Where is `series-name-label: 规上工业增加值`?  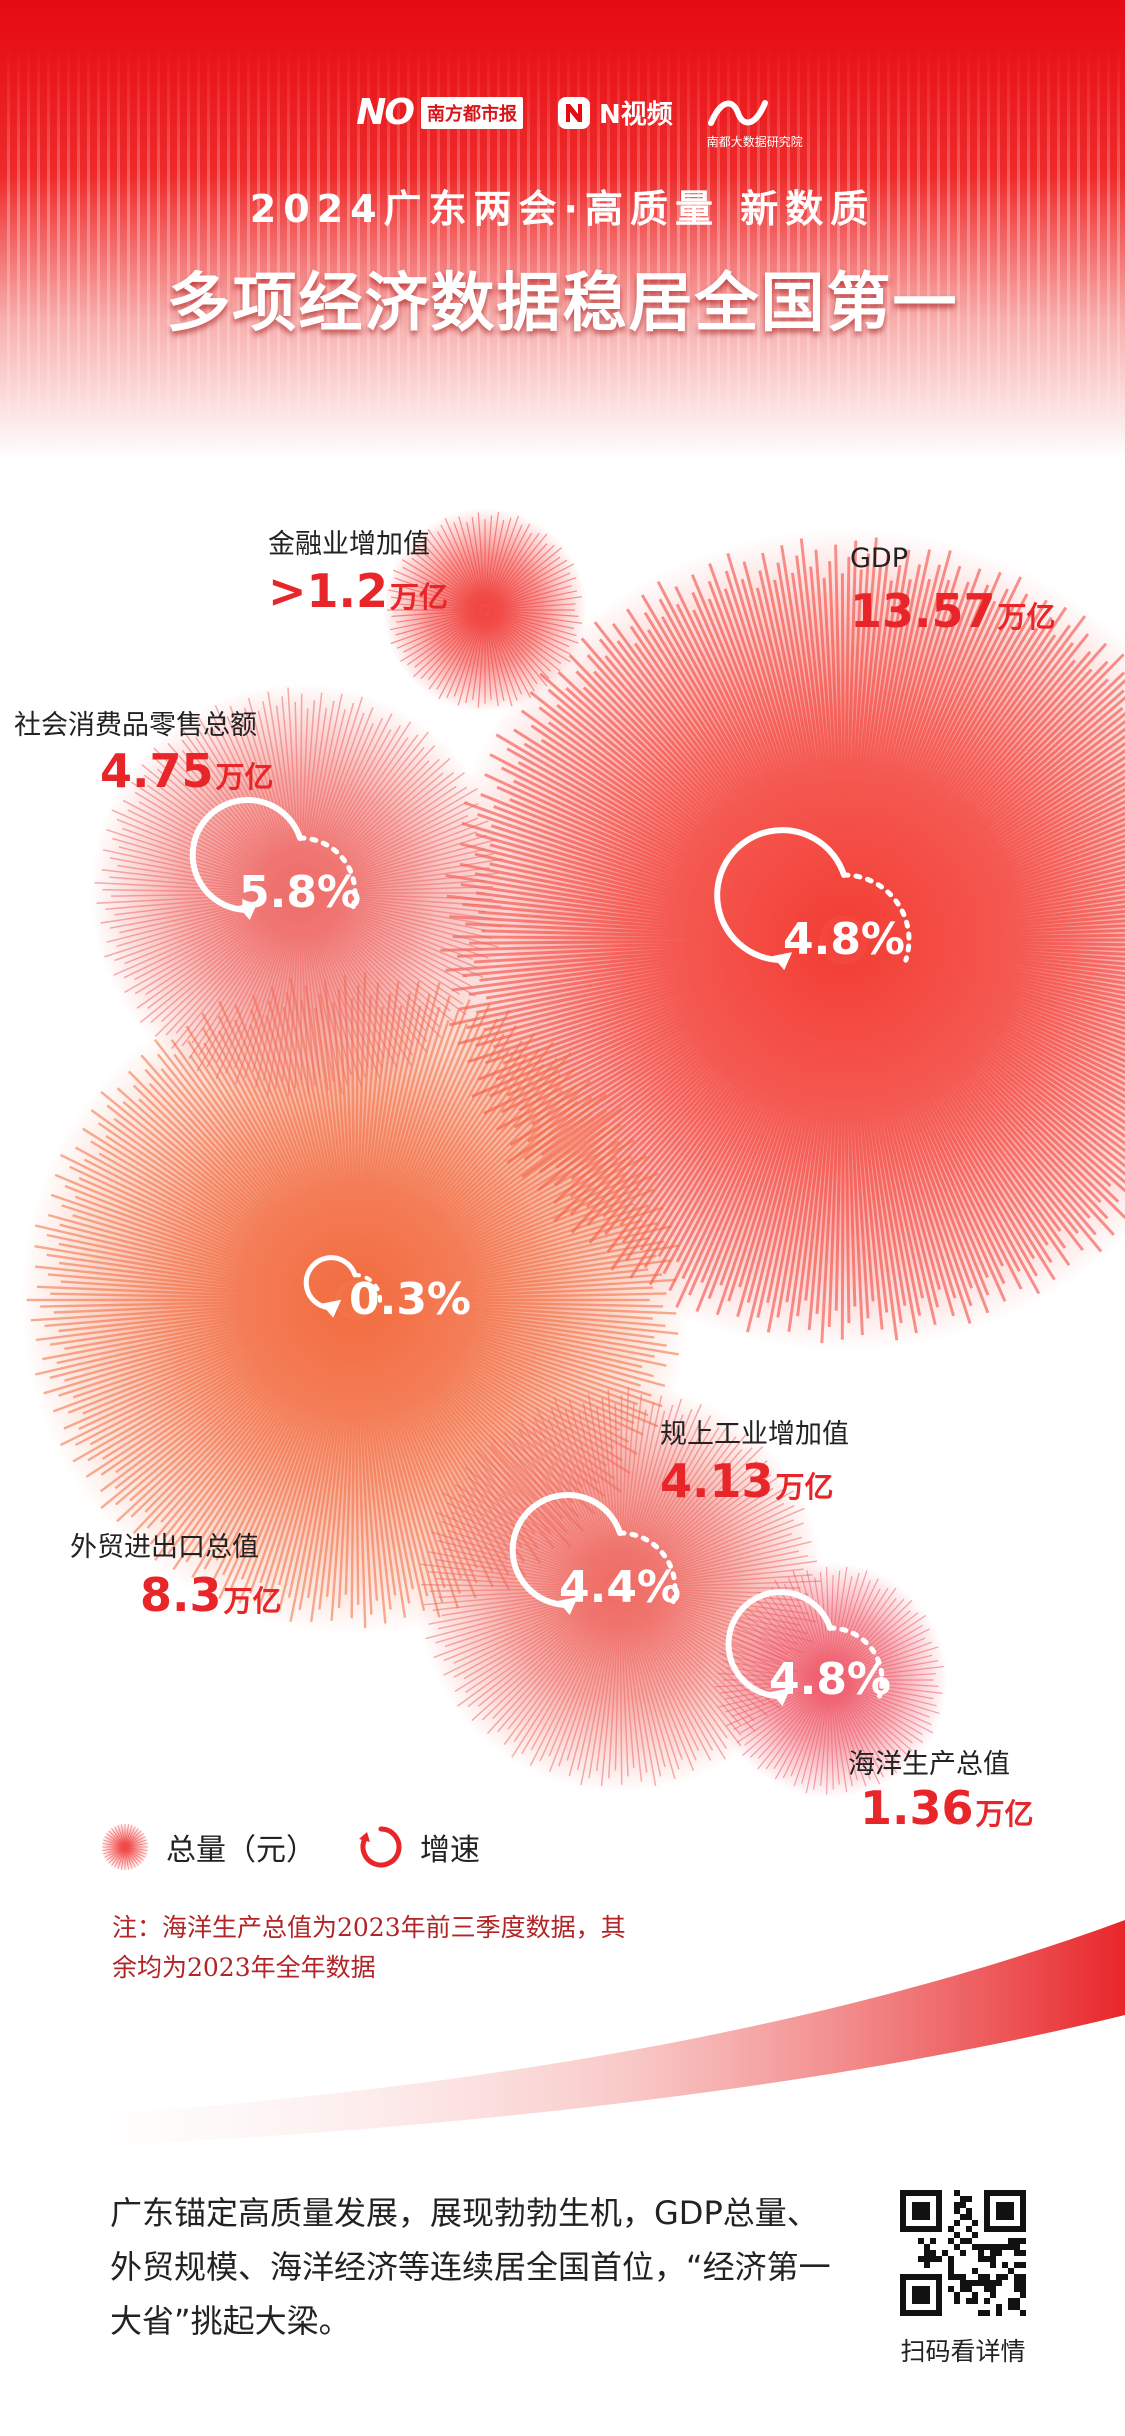 series-name-label: 规上工业增加值 is located at coordinates (754, 1434).